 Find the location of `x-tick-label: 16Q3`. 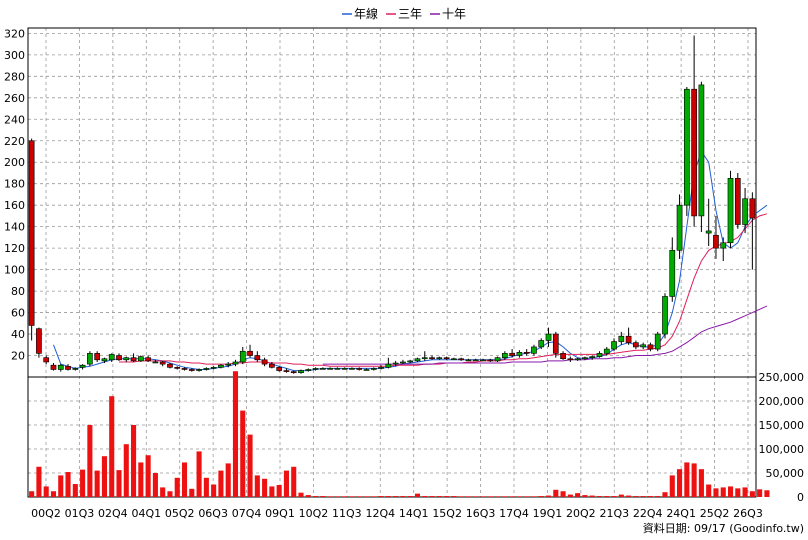

x-tick-label: 16Q3 is located at coordinates (481, 513).